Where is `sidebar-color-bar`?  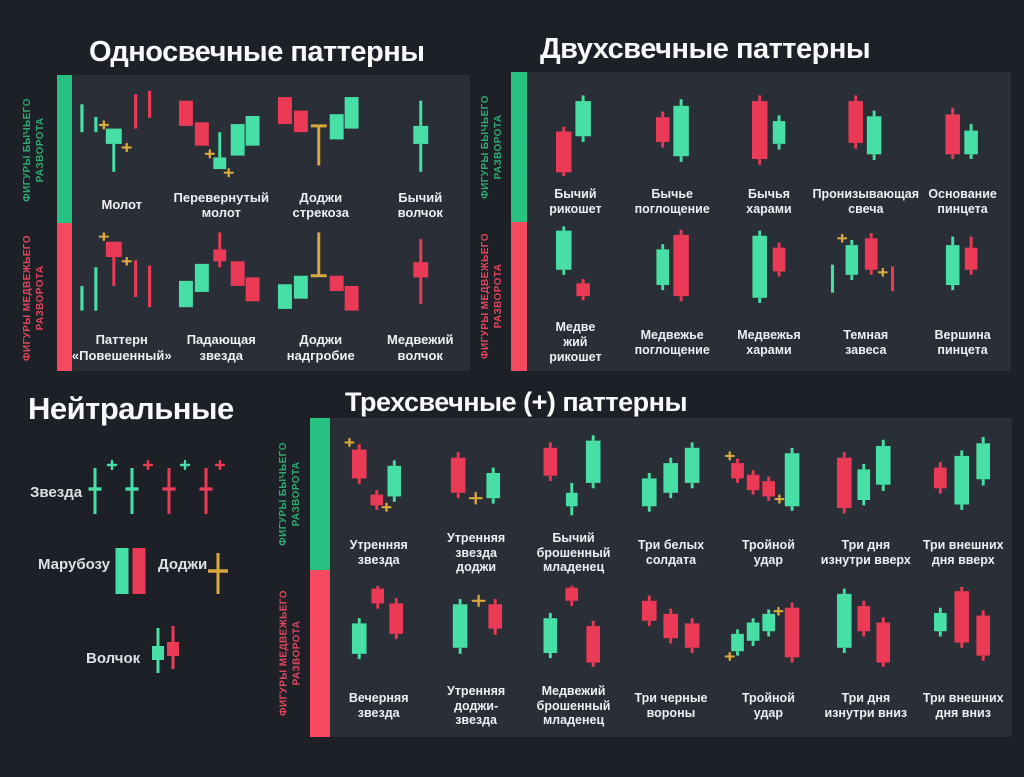
sidebar-color-bar is located at coordinates (320, 577).